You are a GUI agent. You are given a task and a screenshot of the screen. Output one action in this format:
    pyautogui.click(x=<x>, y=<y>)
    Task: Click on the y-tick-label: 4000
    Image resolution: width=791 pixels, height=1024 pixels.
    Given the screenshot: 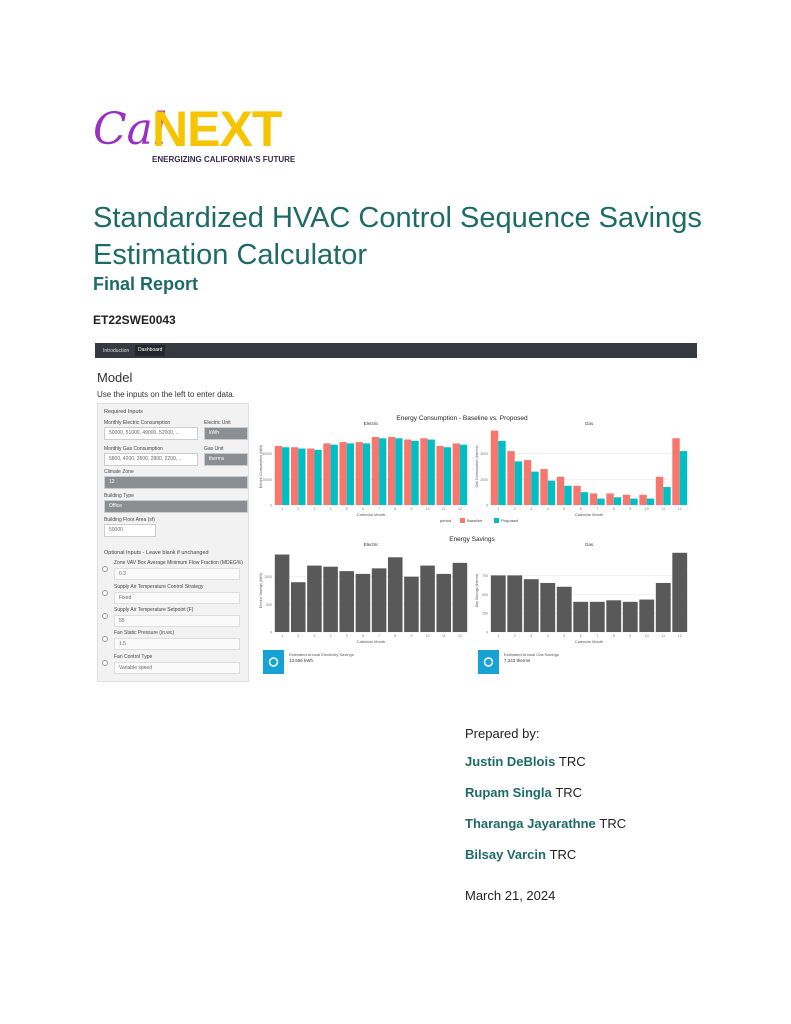 What is the action you would take?
    pyautogui.click(x=484, y=454)
    